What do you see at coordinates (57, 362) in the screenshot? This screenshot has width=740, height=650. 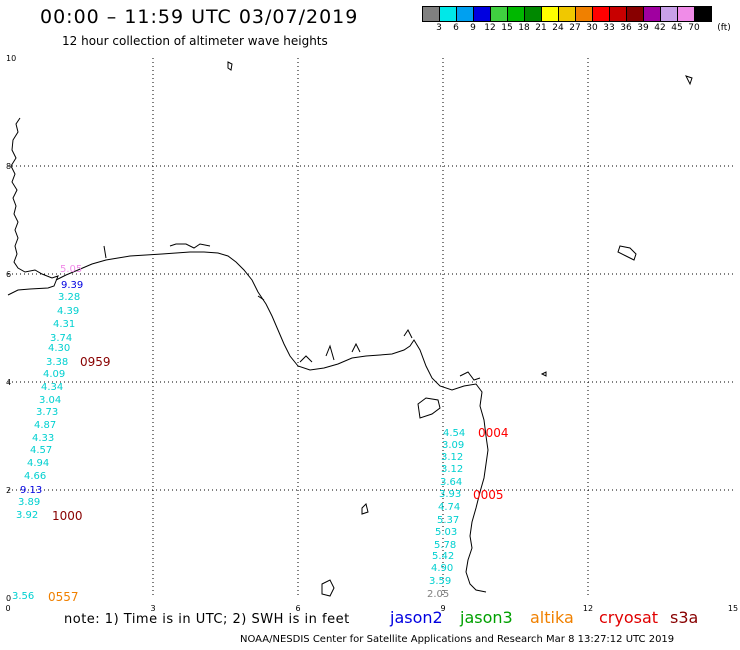 I see `swh-value: 3.38` at bounding box center [57, 362].